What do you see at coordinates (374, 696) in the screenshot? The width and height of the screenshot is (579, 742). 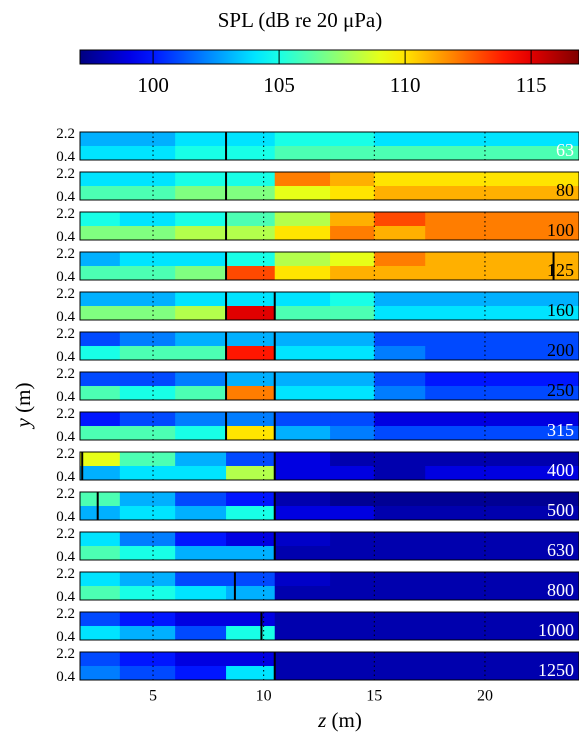 I see `x-tick-label: 15` at bounding box center [374, 696].